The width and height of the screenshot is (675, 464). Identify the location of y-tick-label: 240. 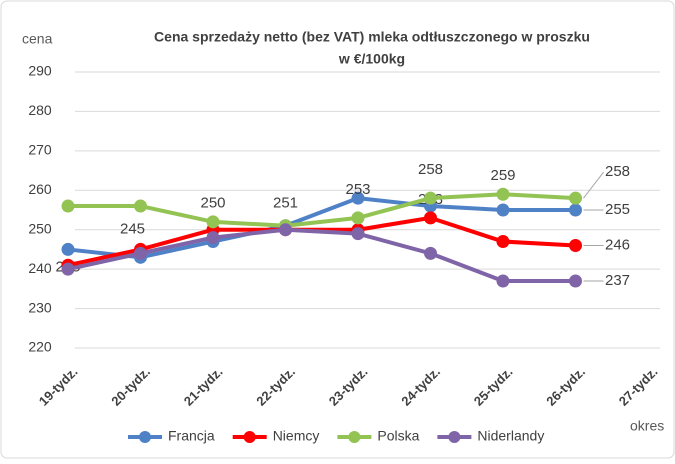
(40, 268).